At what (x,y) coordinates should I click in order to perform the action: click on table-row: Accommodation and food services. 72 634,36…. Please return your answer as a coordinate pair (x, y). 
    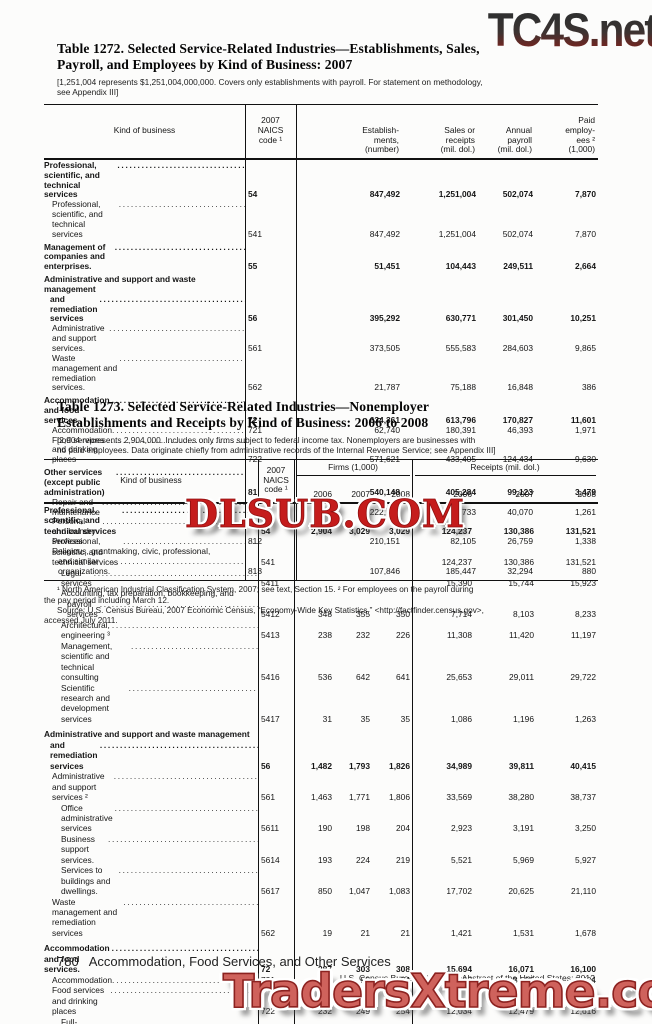
    Looking at the image, I should click on (321, 411).